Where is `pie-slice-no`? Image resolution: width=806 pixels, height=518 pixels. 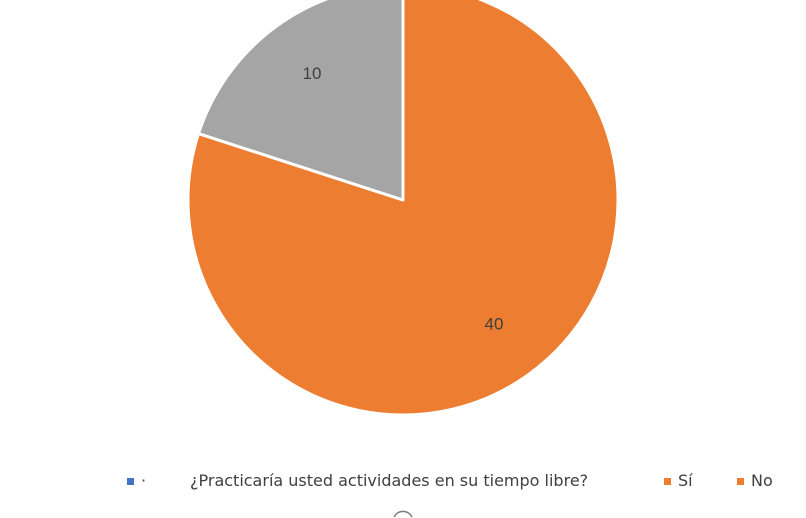 pie-slice-no is located at coordinates (301, 101).